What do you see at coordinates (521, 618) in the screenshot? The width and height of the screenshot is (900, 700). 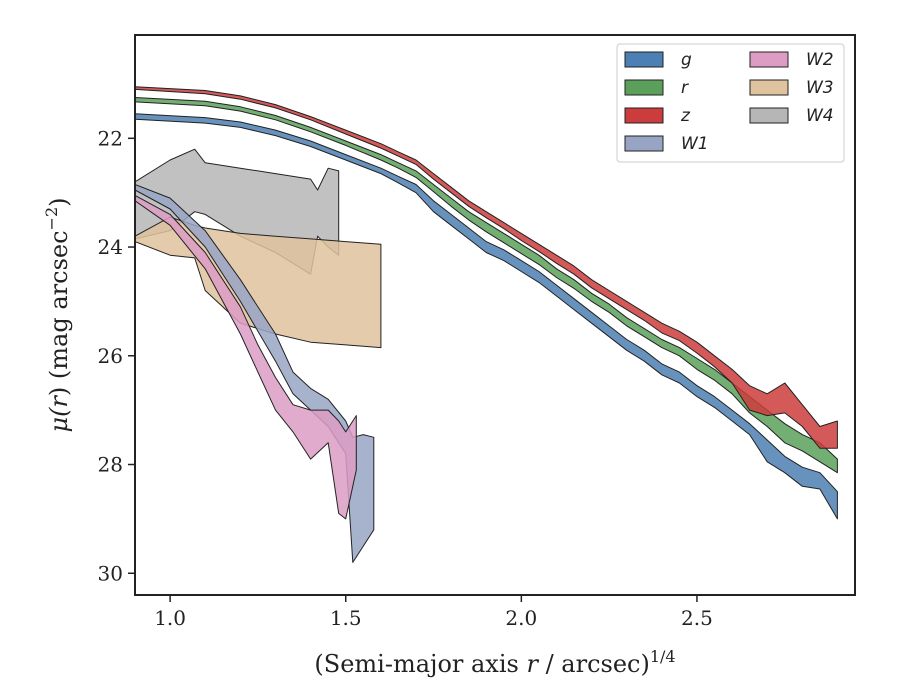 I see `x-tick-label: 2.0` at bounding box center [521, 618].